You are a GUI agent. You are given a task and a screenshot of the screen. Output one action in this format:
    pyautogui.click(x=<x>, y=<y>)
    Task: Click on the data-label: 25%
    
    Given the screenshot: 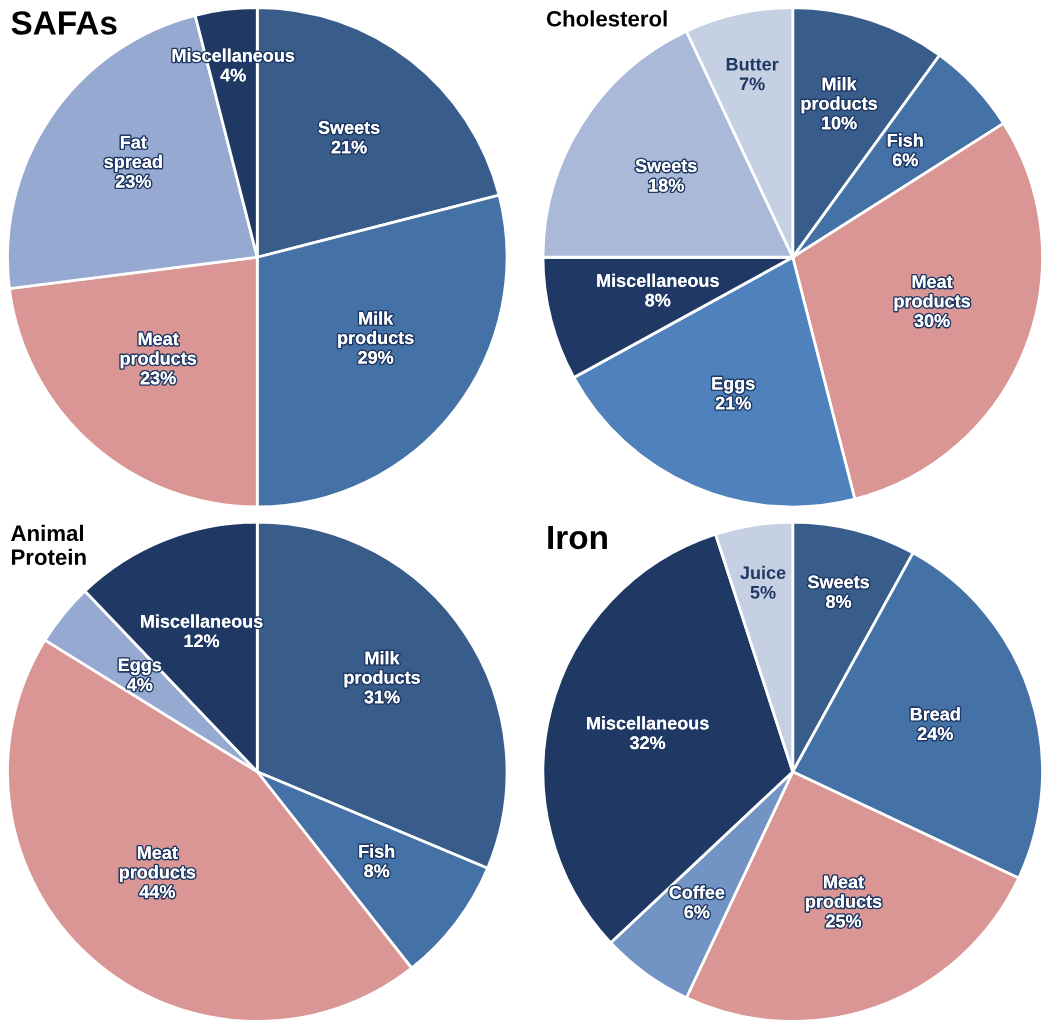 What is the action you would take?
    pyautogui.click(x=844, y=921)
    